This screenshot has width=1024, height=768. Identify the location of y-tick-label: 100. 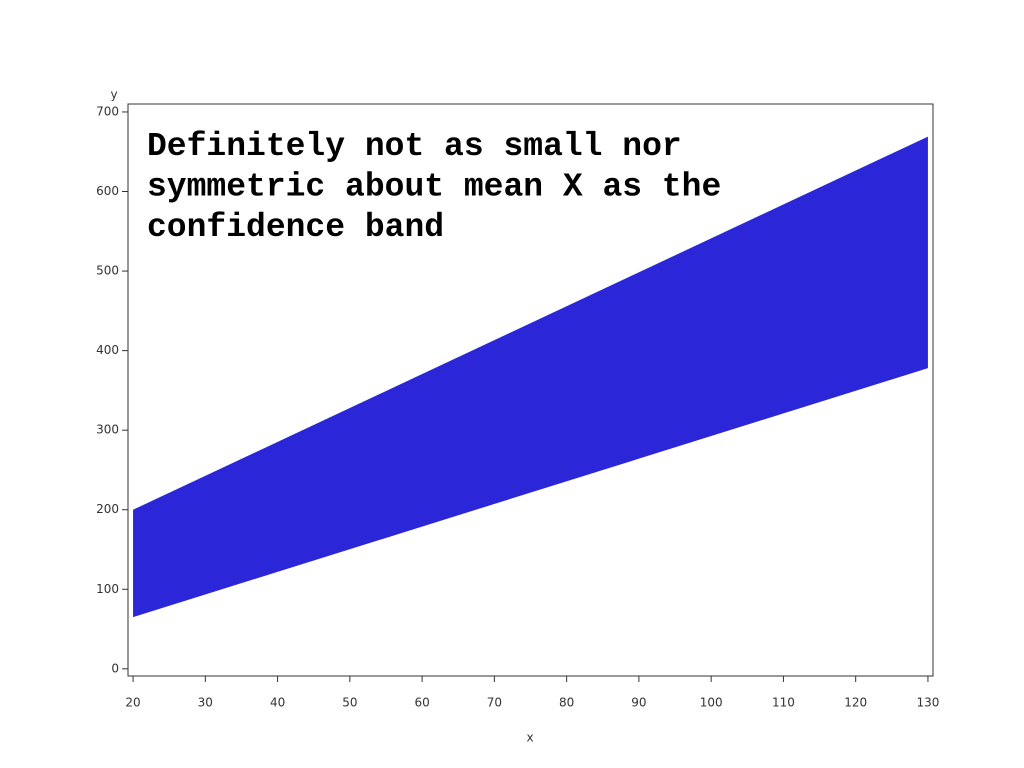
(107, 589).